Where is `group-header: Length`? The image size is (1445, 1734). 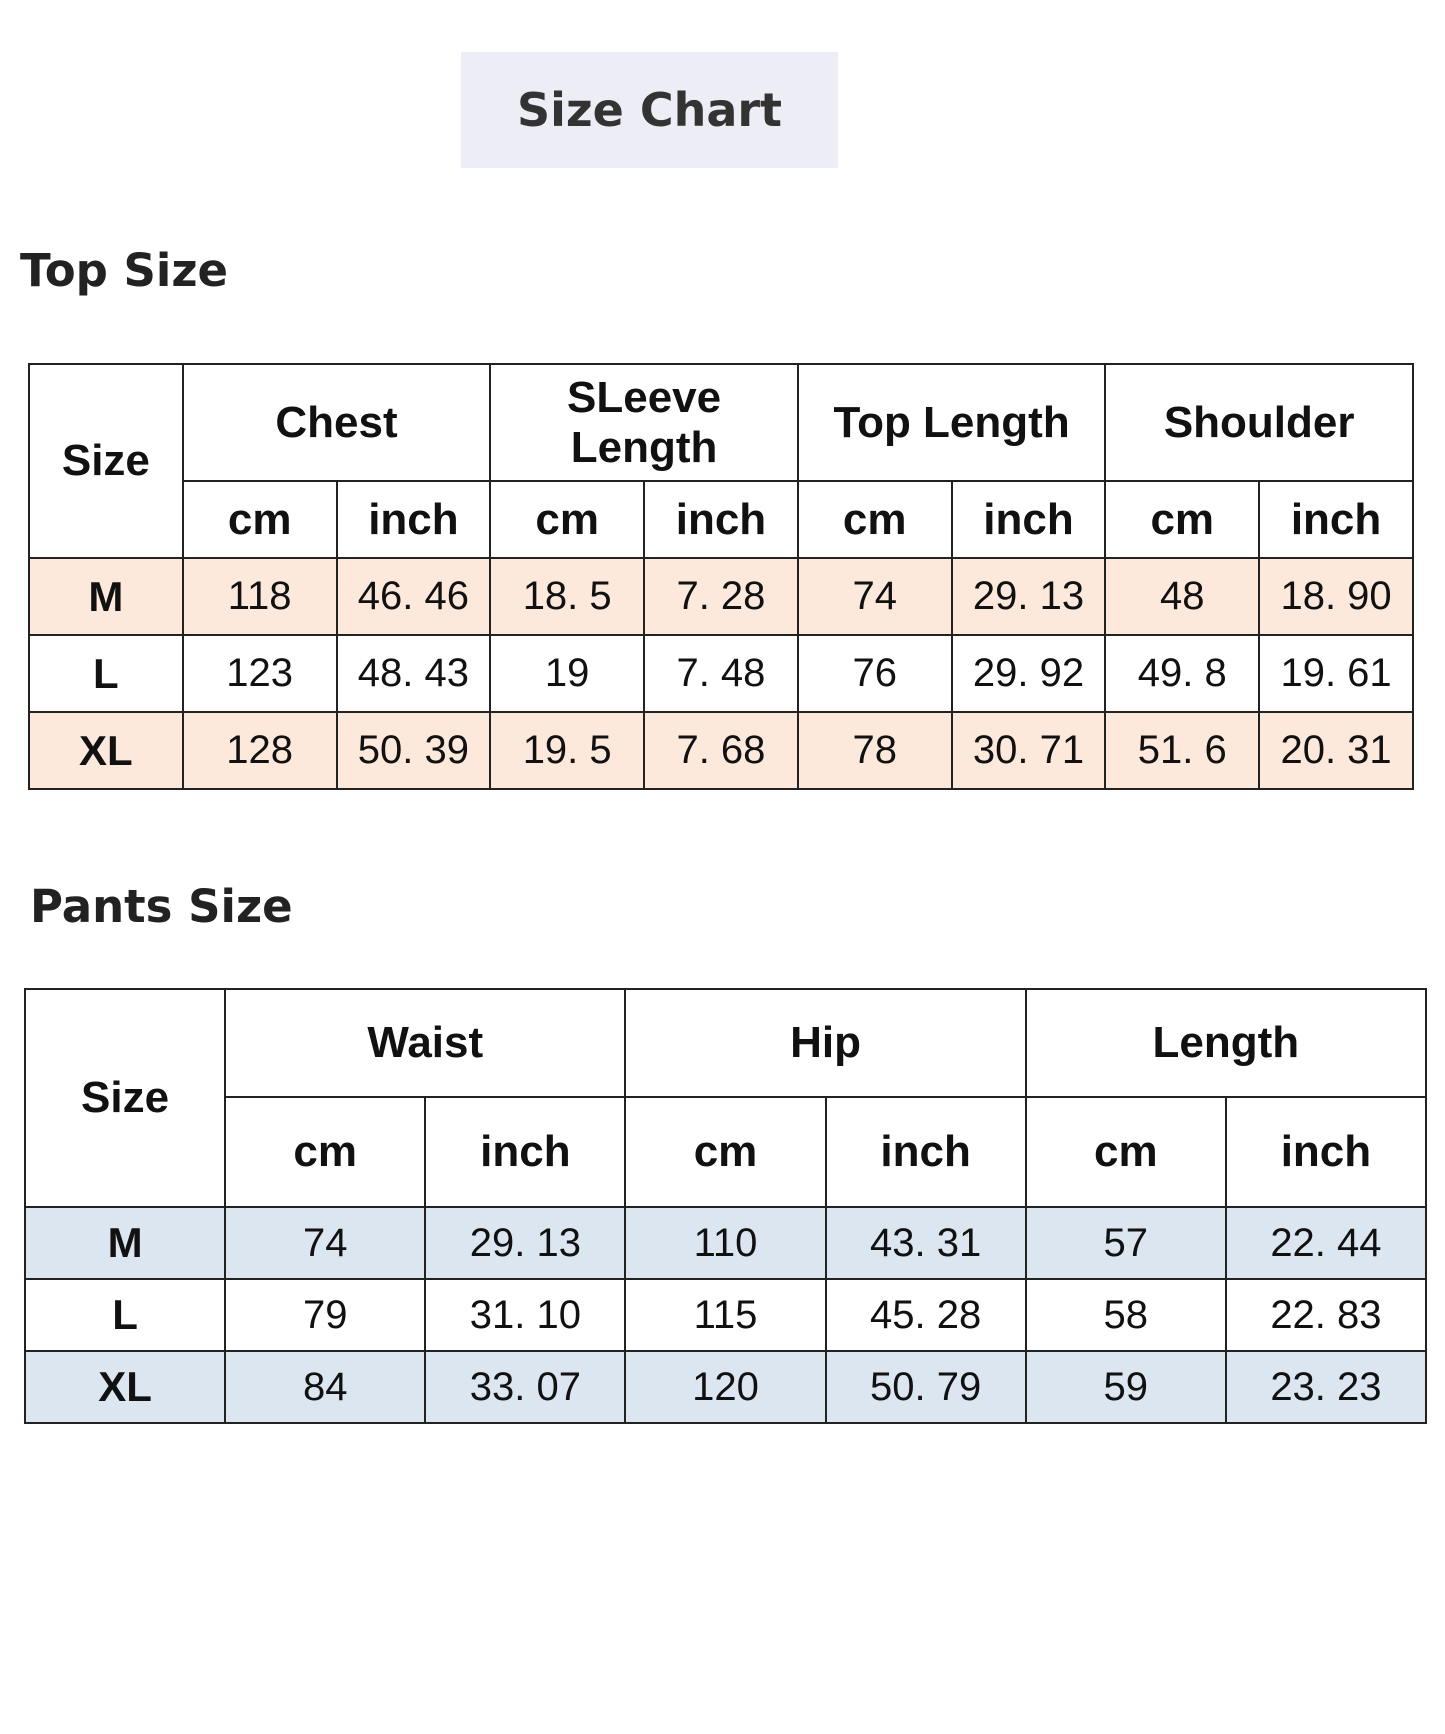 group-header: Length is located at coordinates (1226, 1043).